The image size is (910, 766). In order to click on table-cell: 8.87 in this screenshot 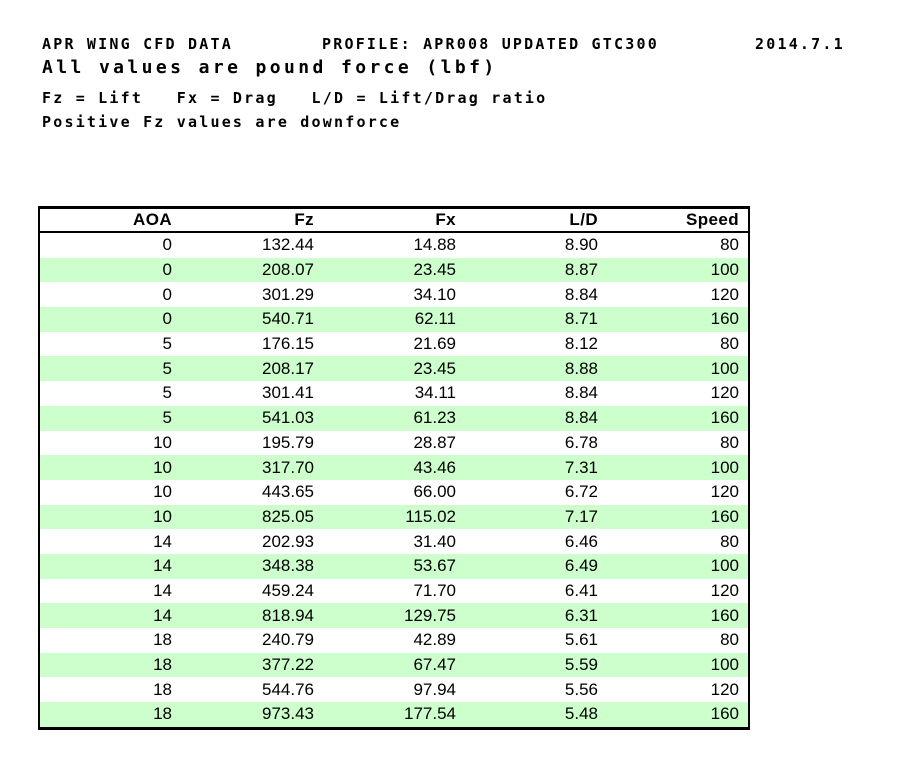, I will do `click(536, 270)`.